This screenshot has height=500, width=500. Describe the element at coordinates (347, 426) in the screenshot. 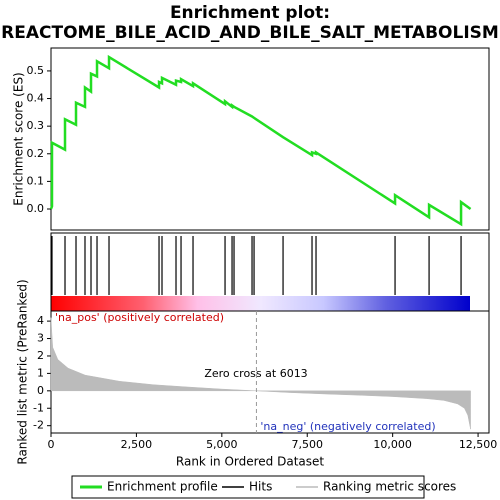

I see `annotation: 'na_neg' (negatively correlated)` at that location.